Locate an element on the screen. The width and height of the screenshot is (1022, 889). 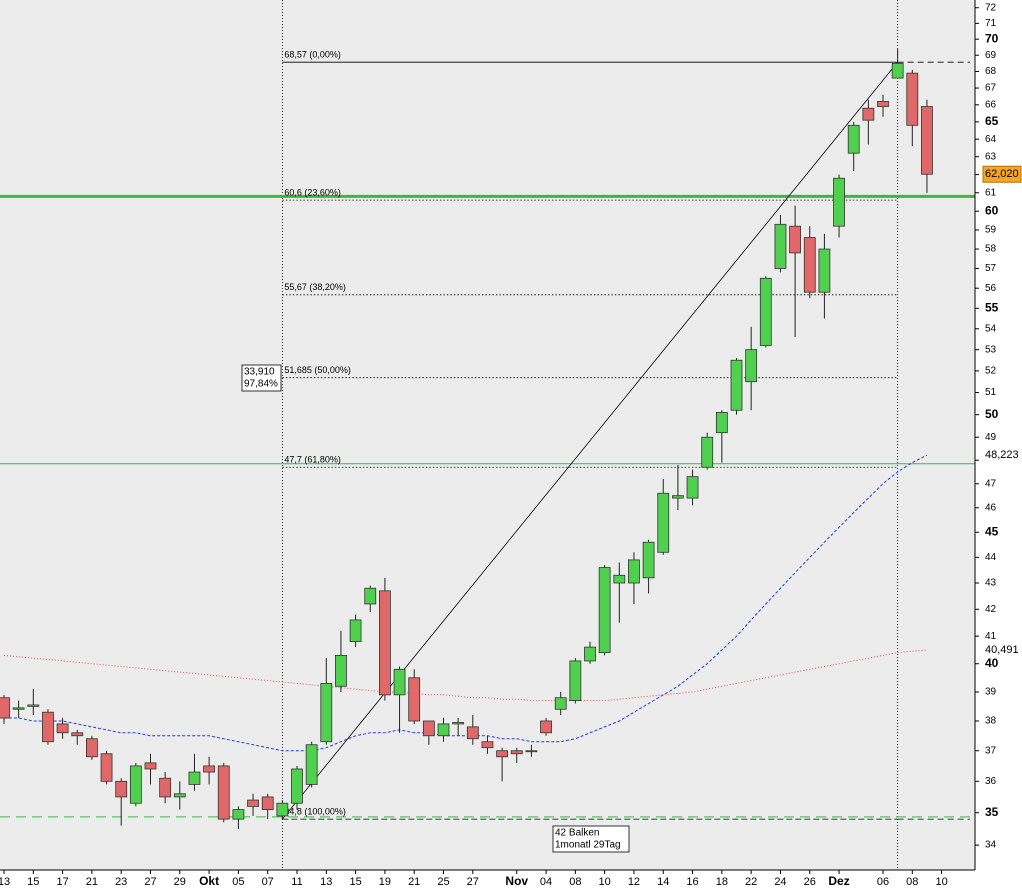
x-tick-label: 22 is located at coordinates (751, 882).